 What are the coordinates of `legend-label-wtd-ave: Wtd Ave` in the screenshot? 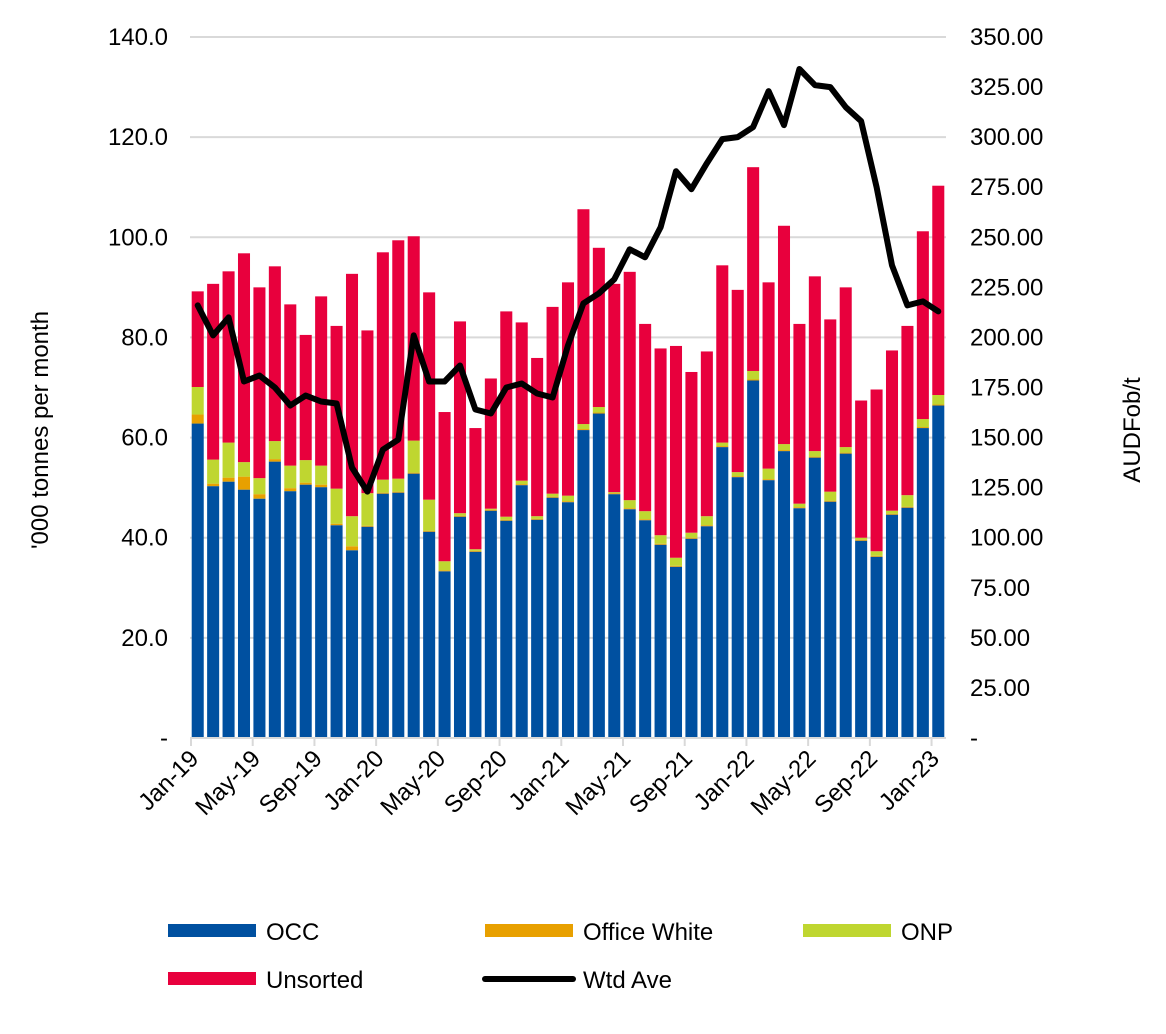 It's located at (627, 980).